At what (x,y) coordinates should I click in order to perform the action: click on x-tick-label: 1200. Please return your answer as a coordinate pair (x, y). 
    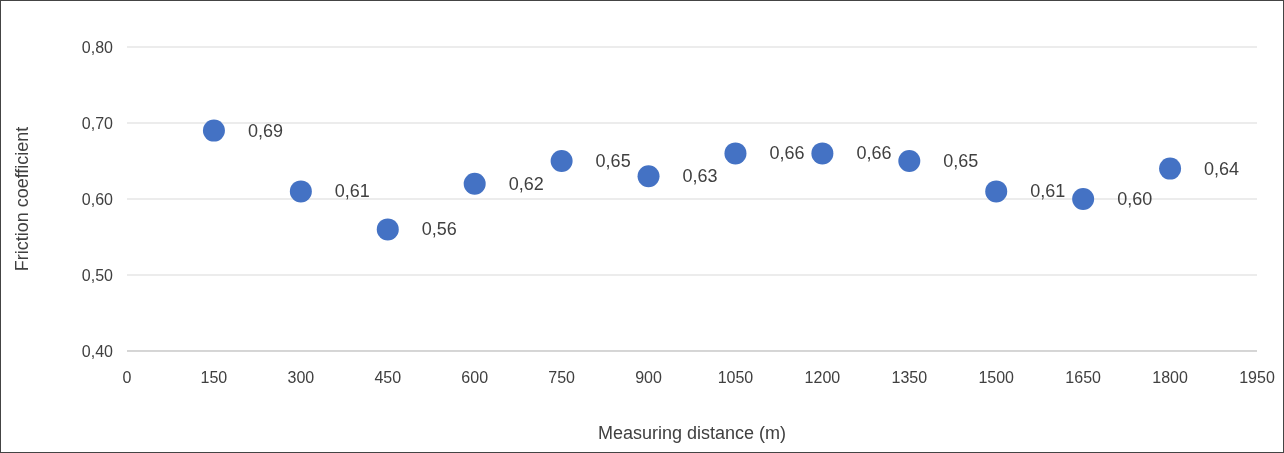
    Looking at the image, I should click on (822, 377).